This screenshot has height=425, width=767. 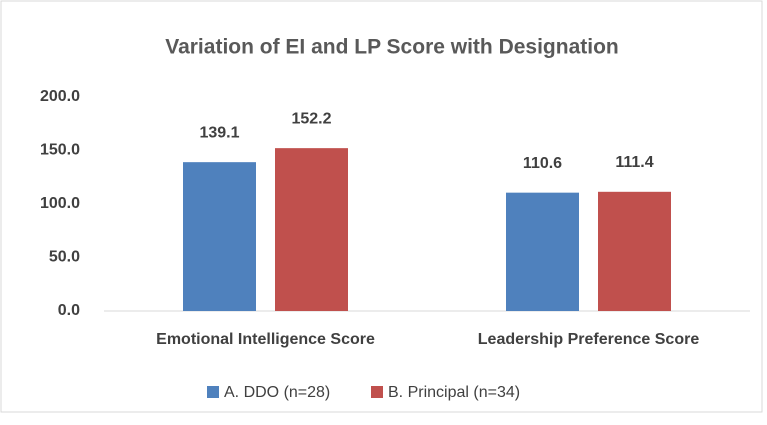 I want to click on legend-label: B. Principal (n=34), so click(x=454, y=392).